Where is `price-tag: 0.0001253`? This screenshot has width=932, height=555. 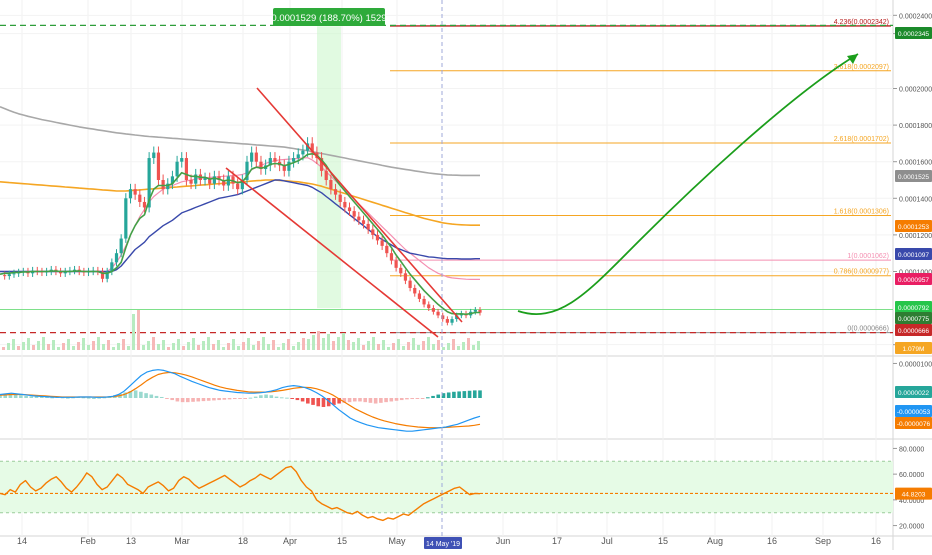
price-tag: 0.0001253 is located at coordinates (913, 226).